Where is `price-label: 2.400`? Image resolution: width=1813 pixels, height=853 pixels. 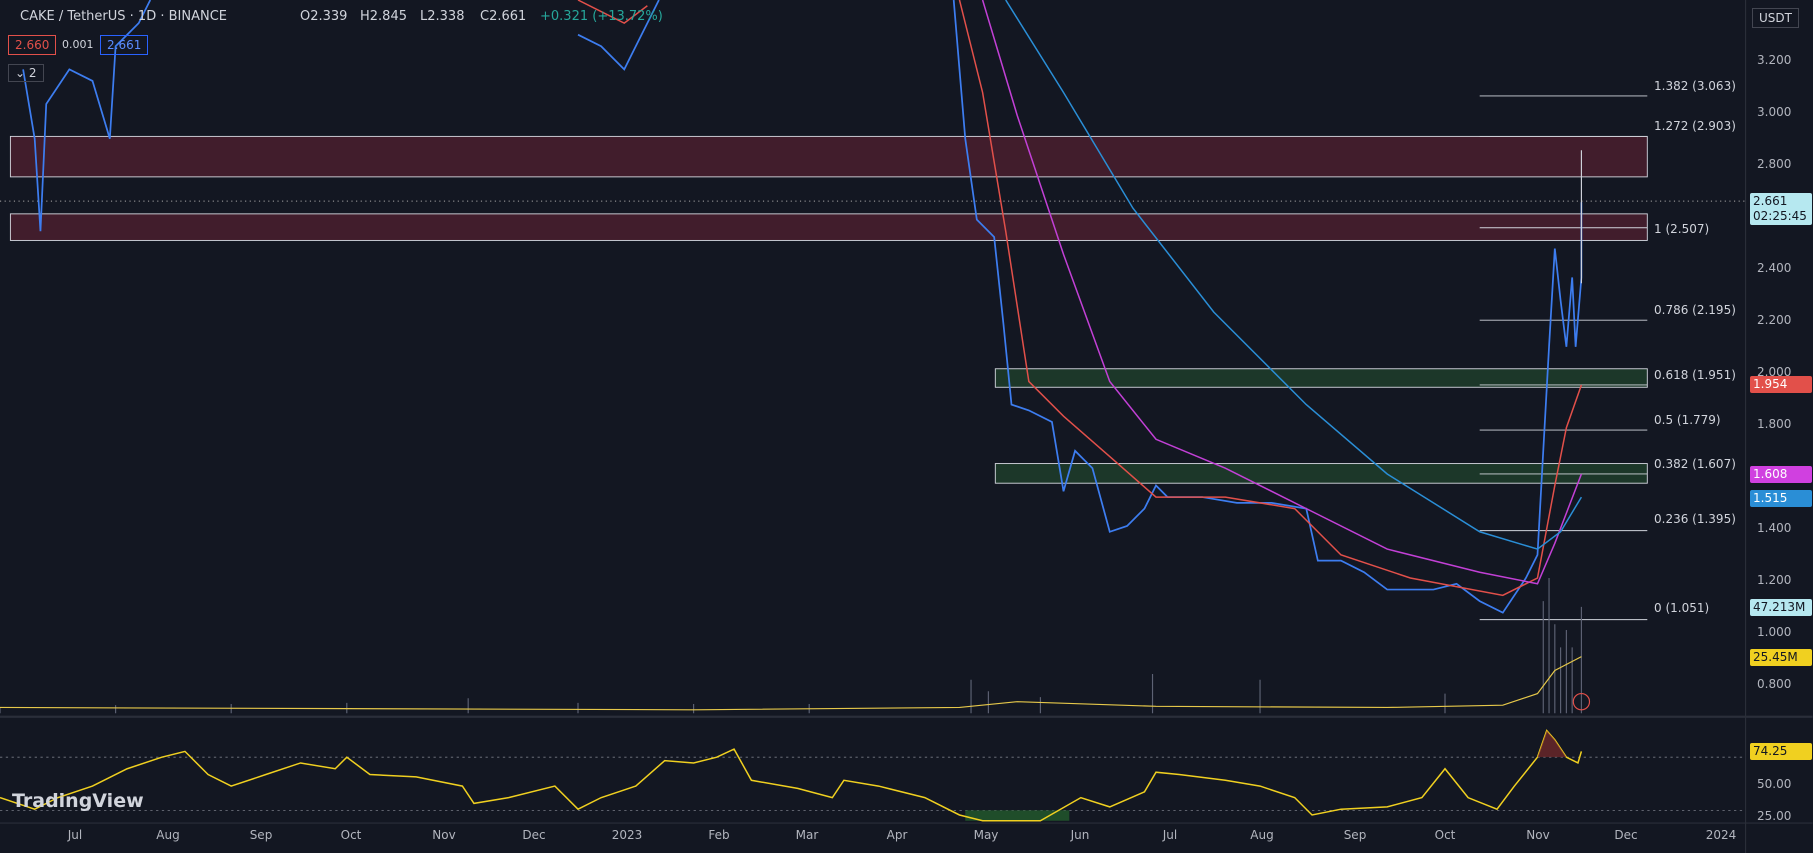
price-label: 2.400 is located at coordinates (1774, 268).